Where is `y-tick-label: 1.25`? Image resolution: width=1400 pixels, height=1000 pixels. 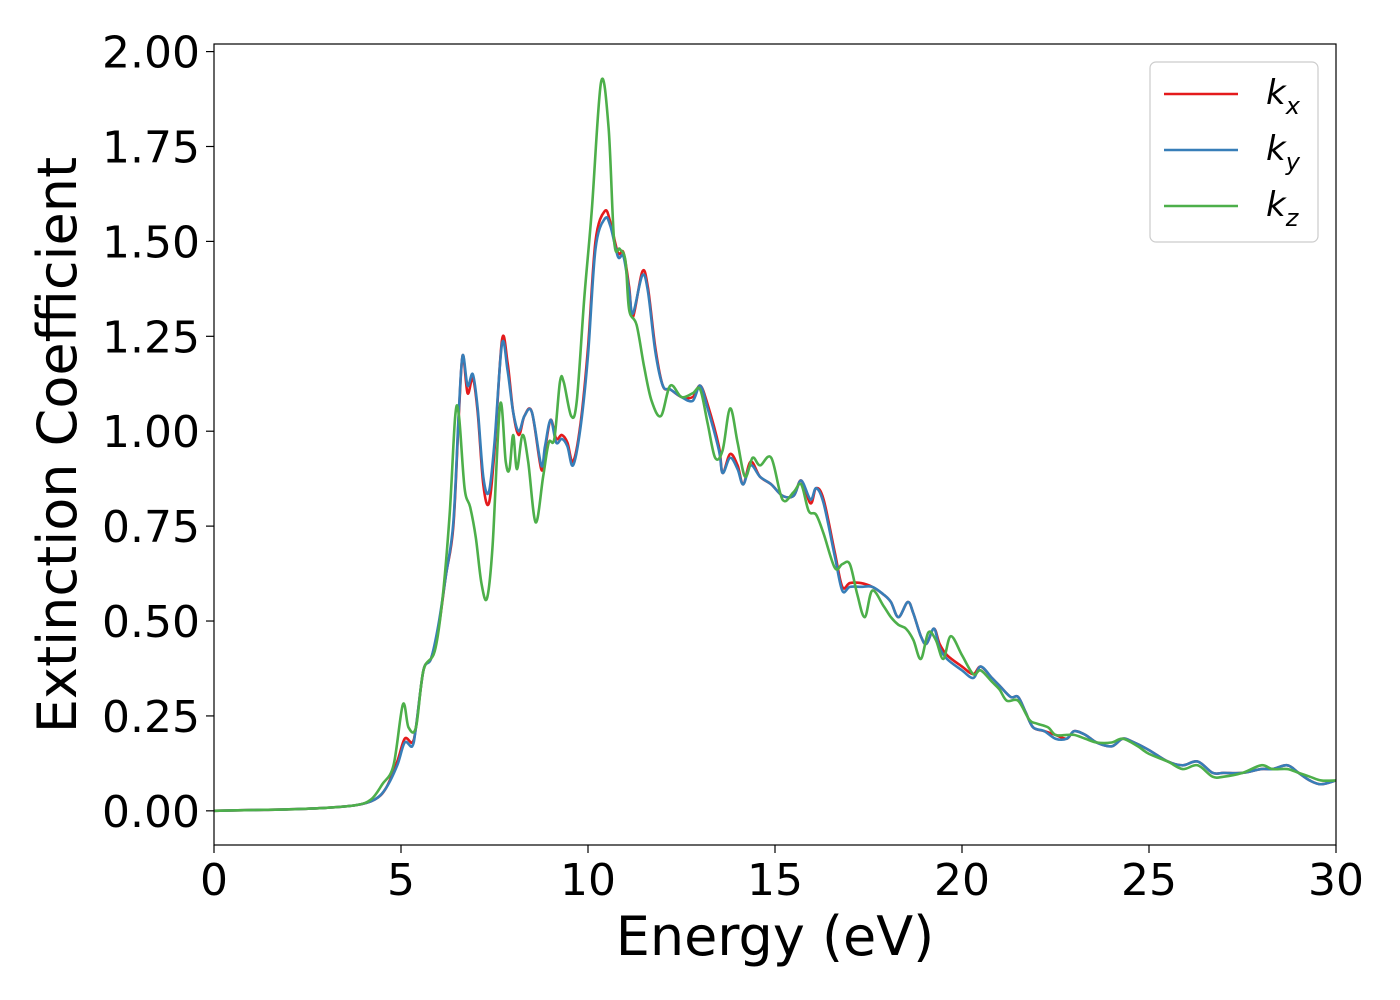
y-tick-label: 1.25 is located at coordinates (151, 337).